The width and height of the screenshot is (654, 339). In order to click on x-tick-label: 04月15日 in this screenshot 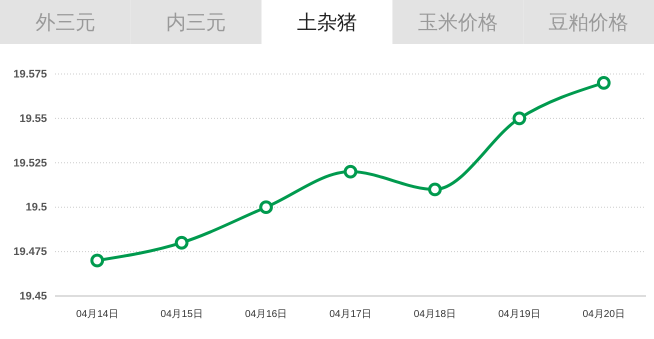, I will do `click(181, 314)`.